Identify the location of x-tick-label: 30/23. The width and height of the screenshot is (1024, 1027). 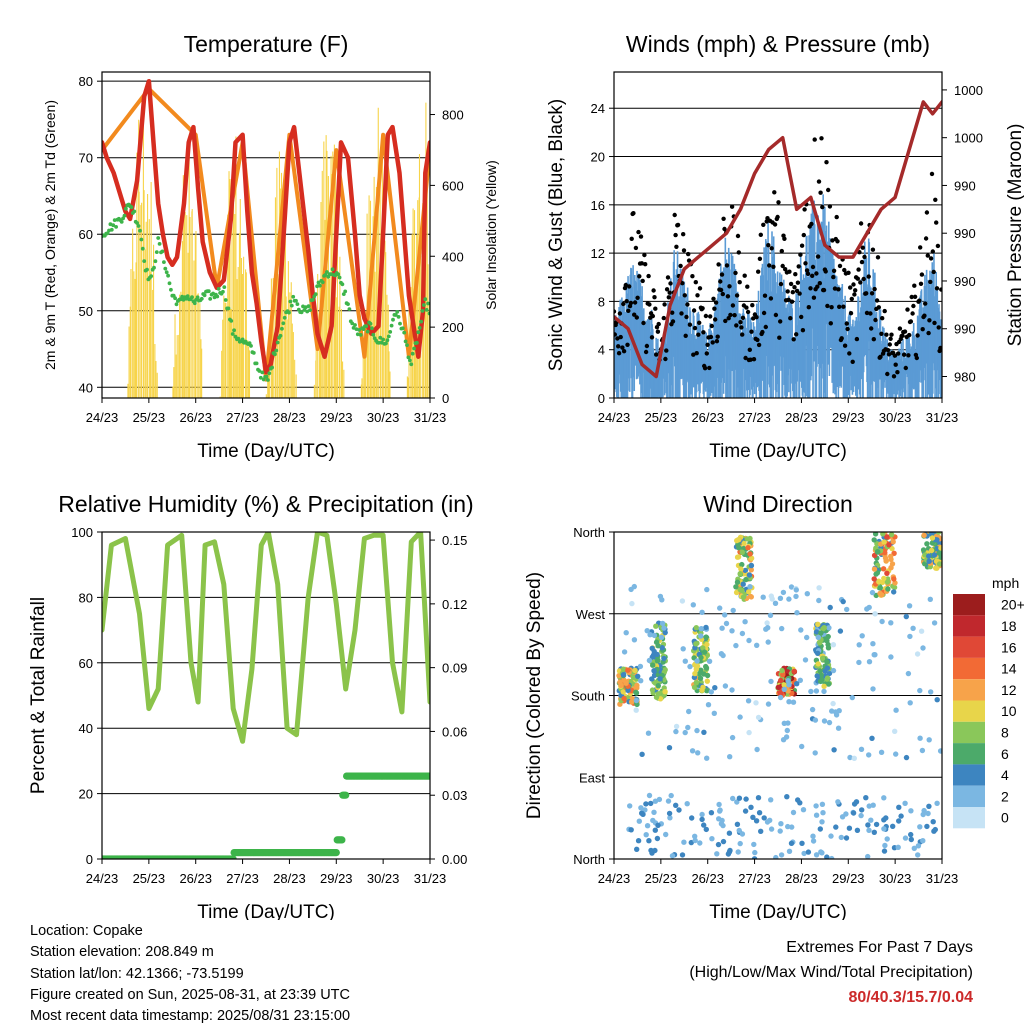
(895, 417).